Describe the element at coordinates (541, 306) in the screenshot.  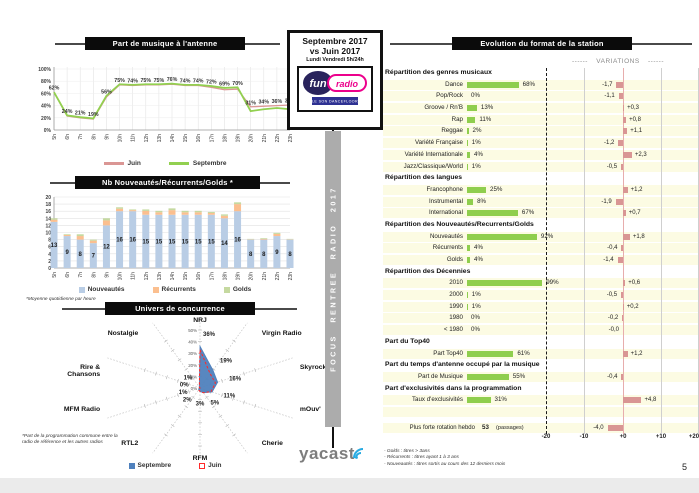
I see `format-row: 1990 1% +0,2` at that location.